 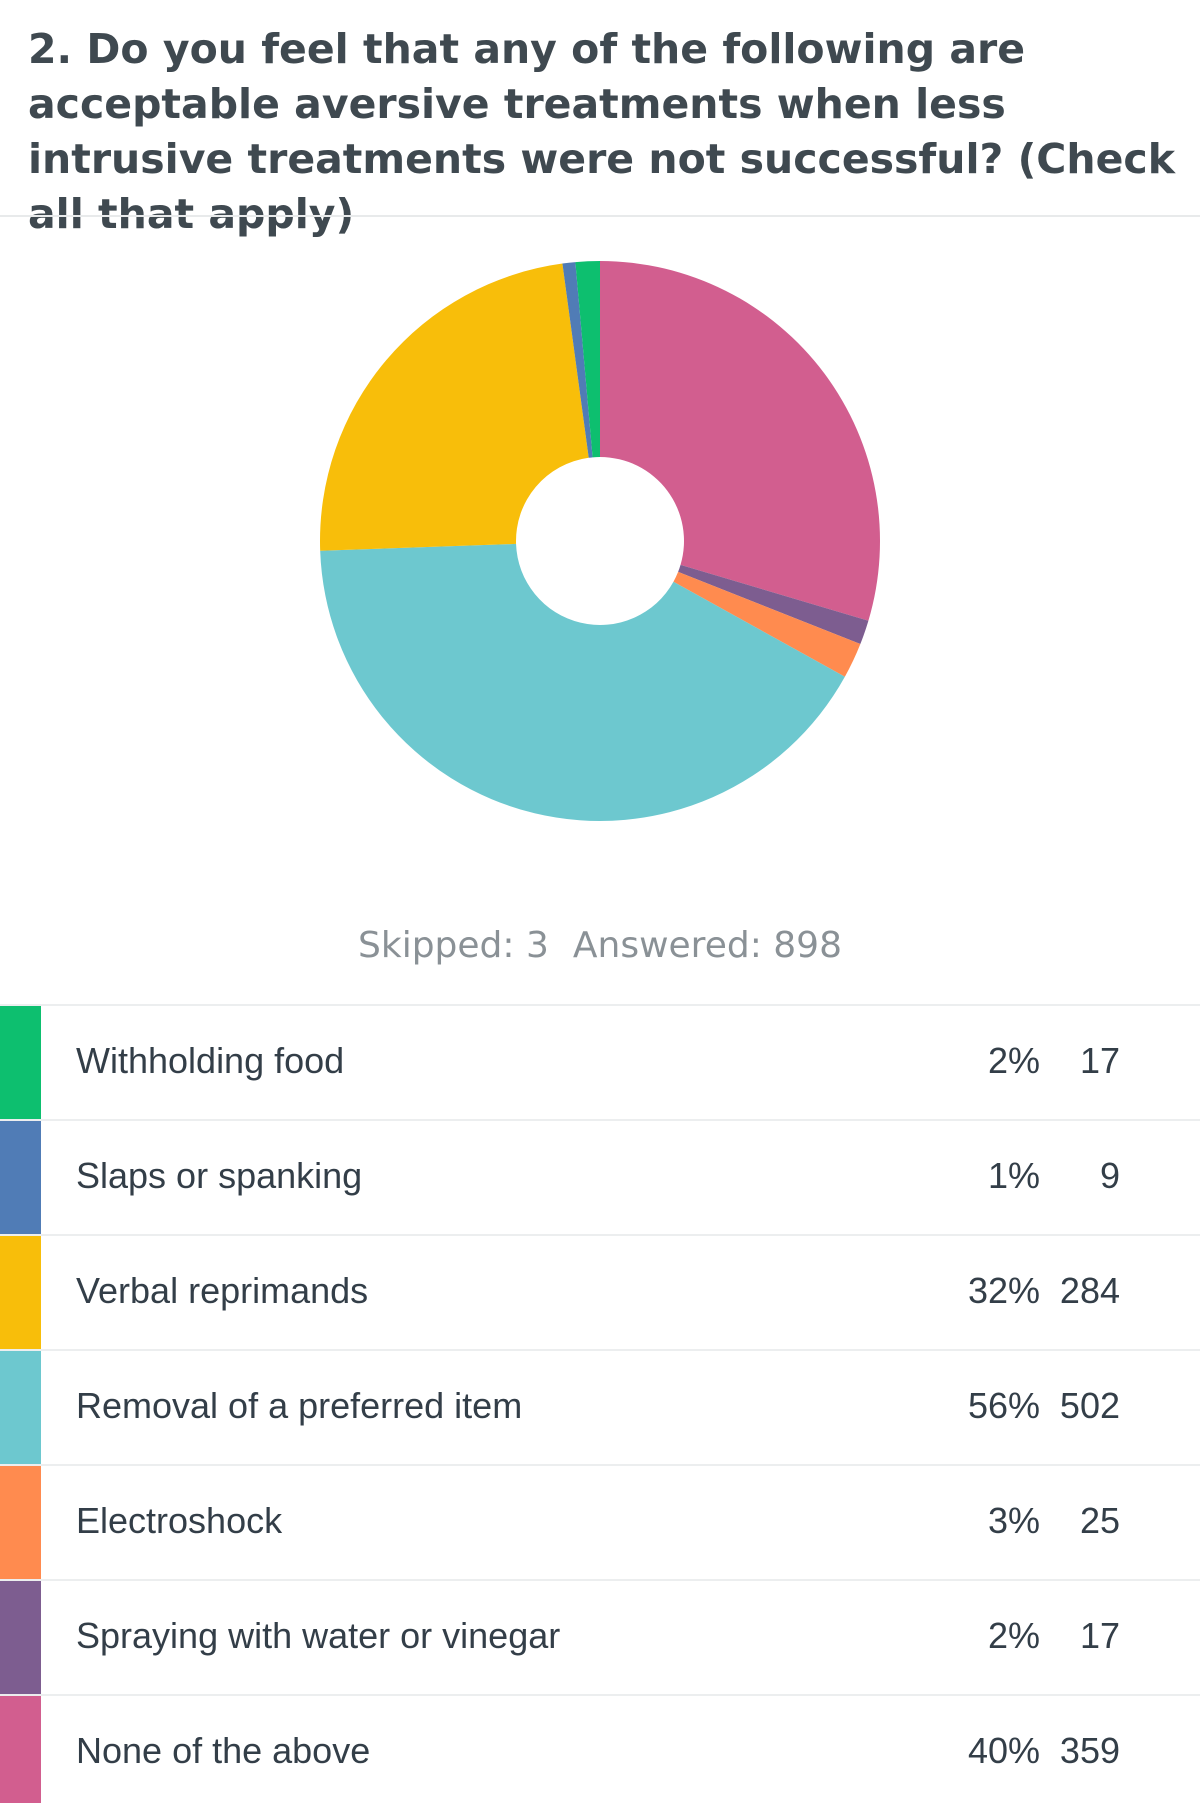 What do you see at coordinates (600, 1291) in the screenshot?
I see `answer-row: Verbal reprimands 32% 284` at bounding box center [600, 1291].